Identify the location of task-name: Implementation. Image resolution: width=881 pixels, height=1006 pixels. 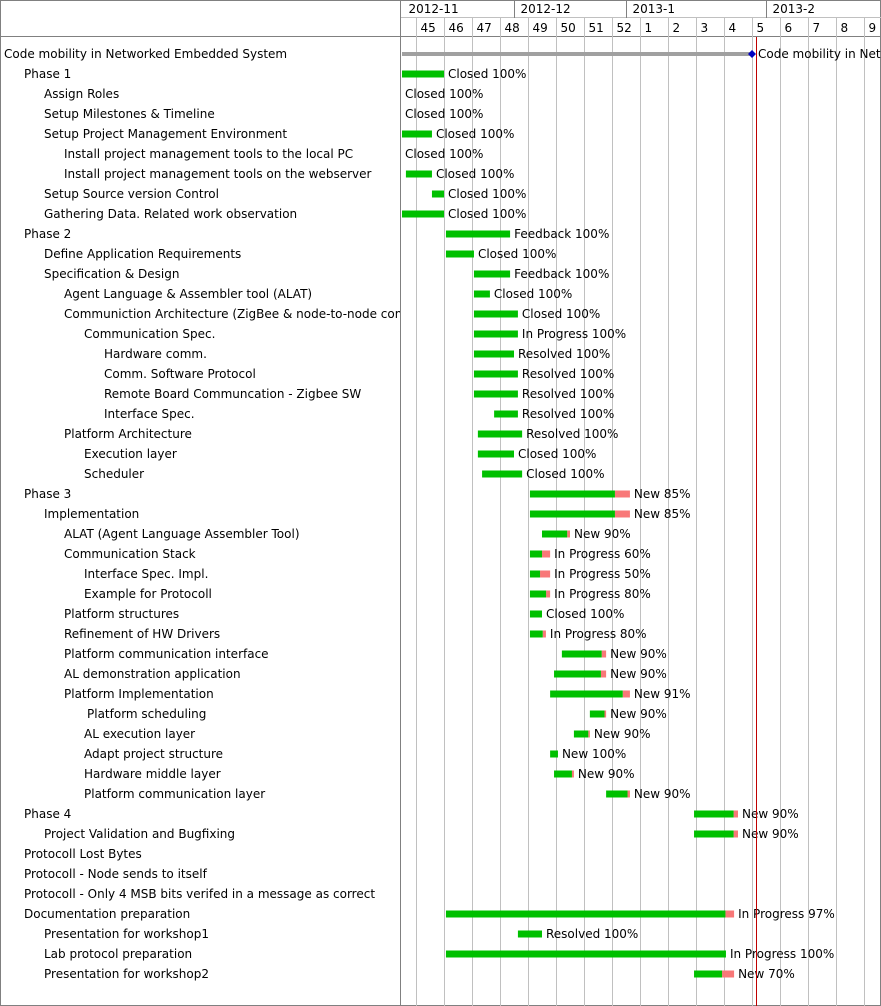
(91, 514).